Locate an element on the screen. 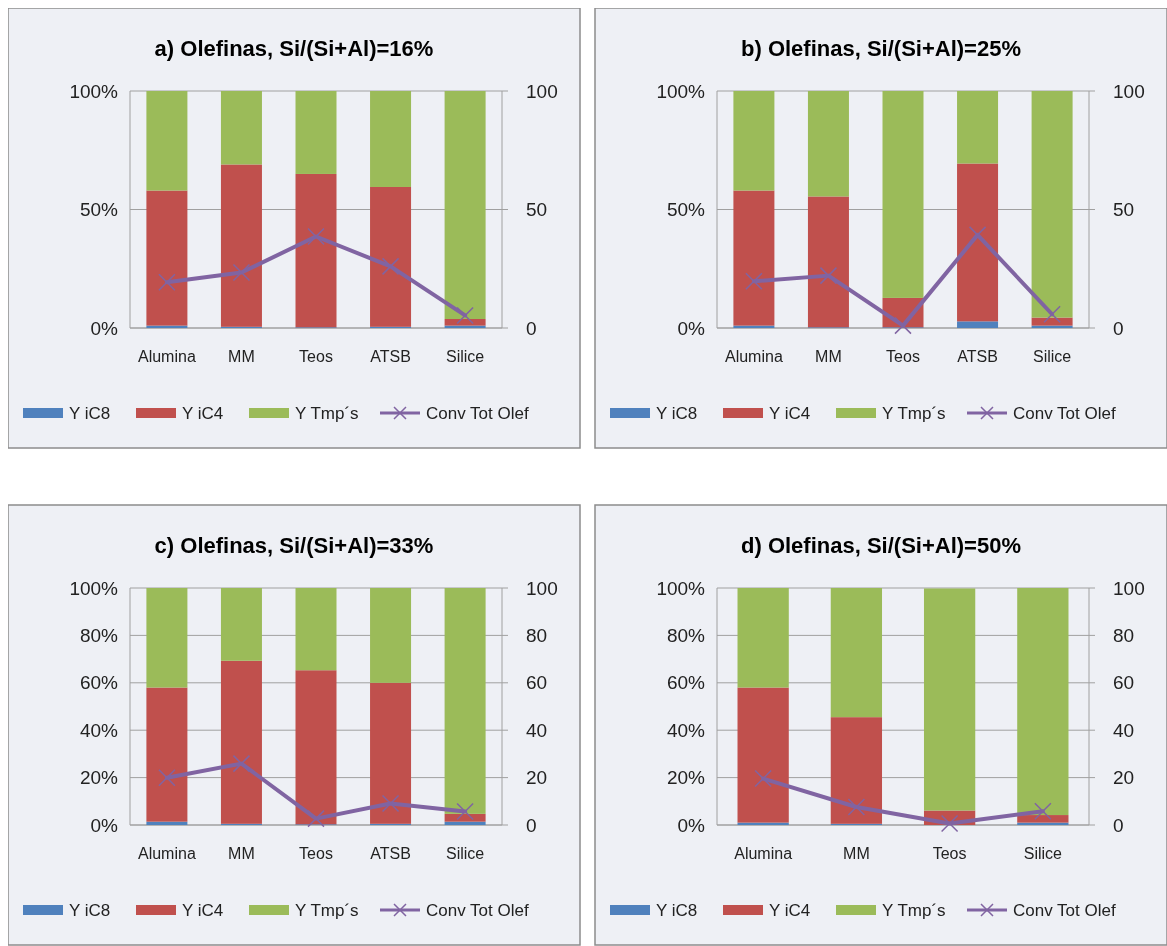 The image size is (1167, 946). y2-tick-label: 60 is located at coordinates (537, 683).